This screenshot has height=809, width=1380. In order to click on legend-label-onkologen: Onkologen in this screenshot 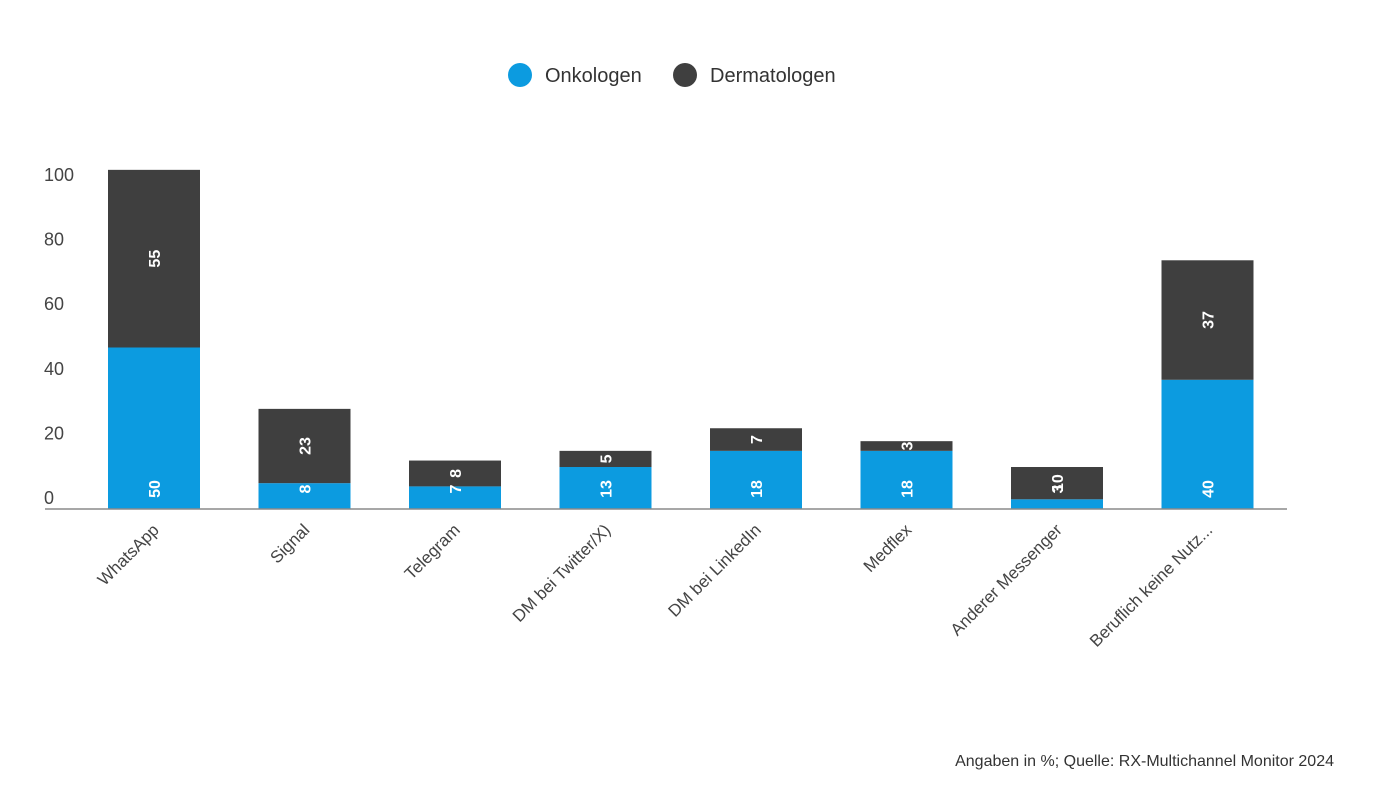, I will do `click(593, 76)`.